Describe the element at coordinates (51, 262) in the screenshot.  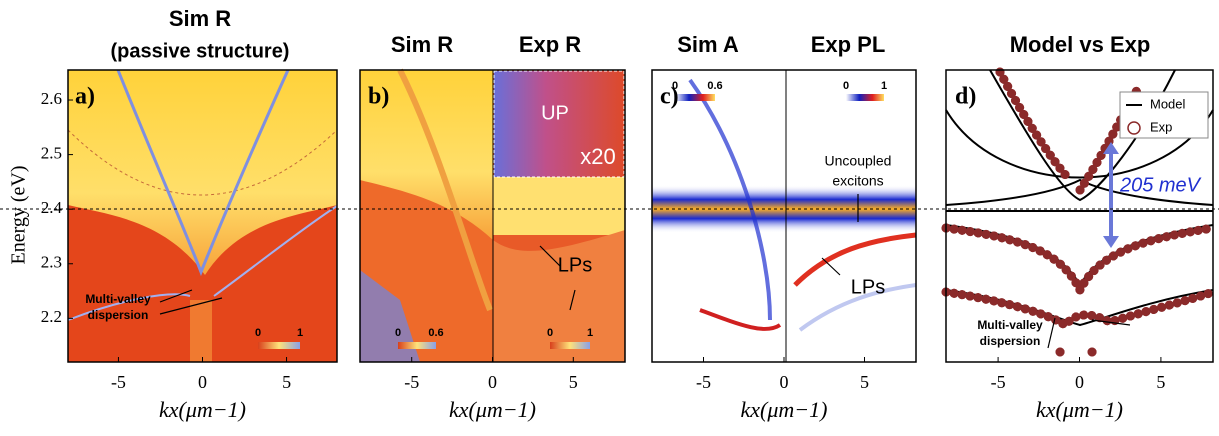
I see `y-tick-label: 2.3` at that location.